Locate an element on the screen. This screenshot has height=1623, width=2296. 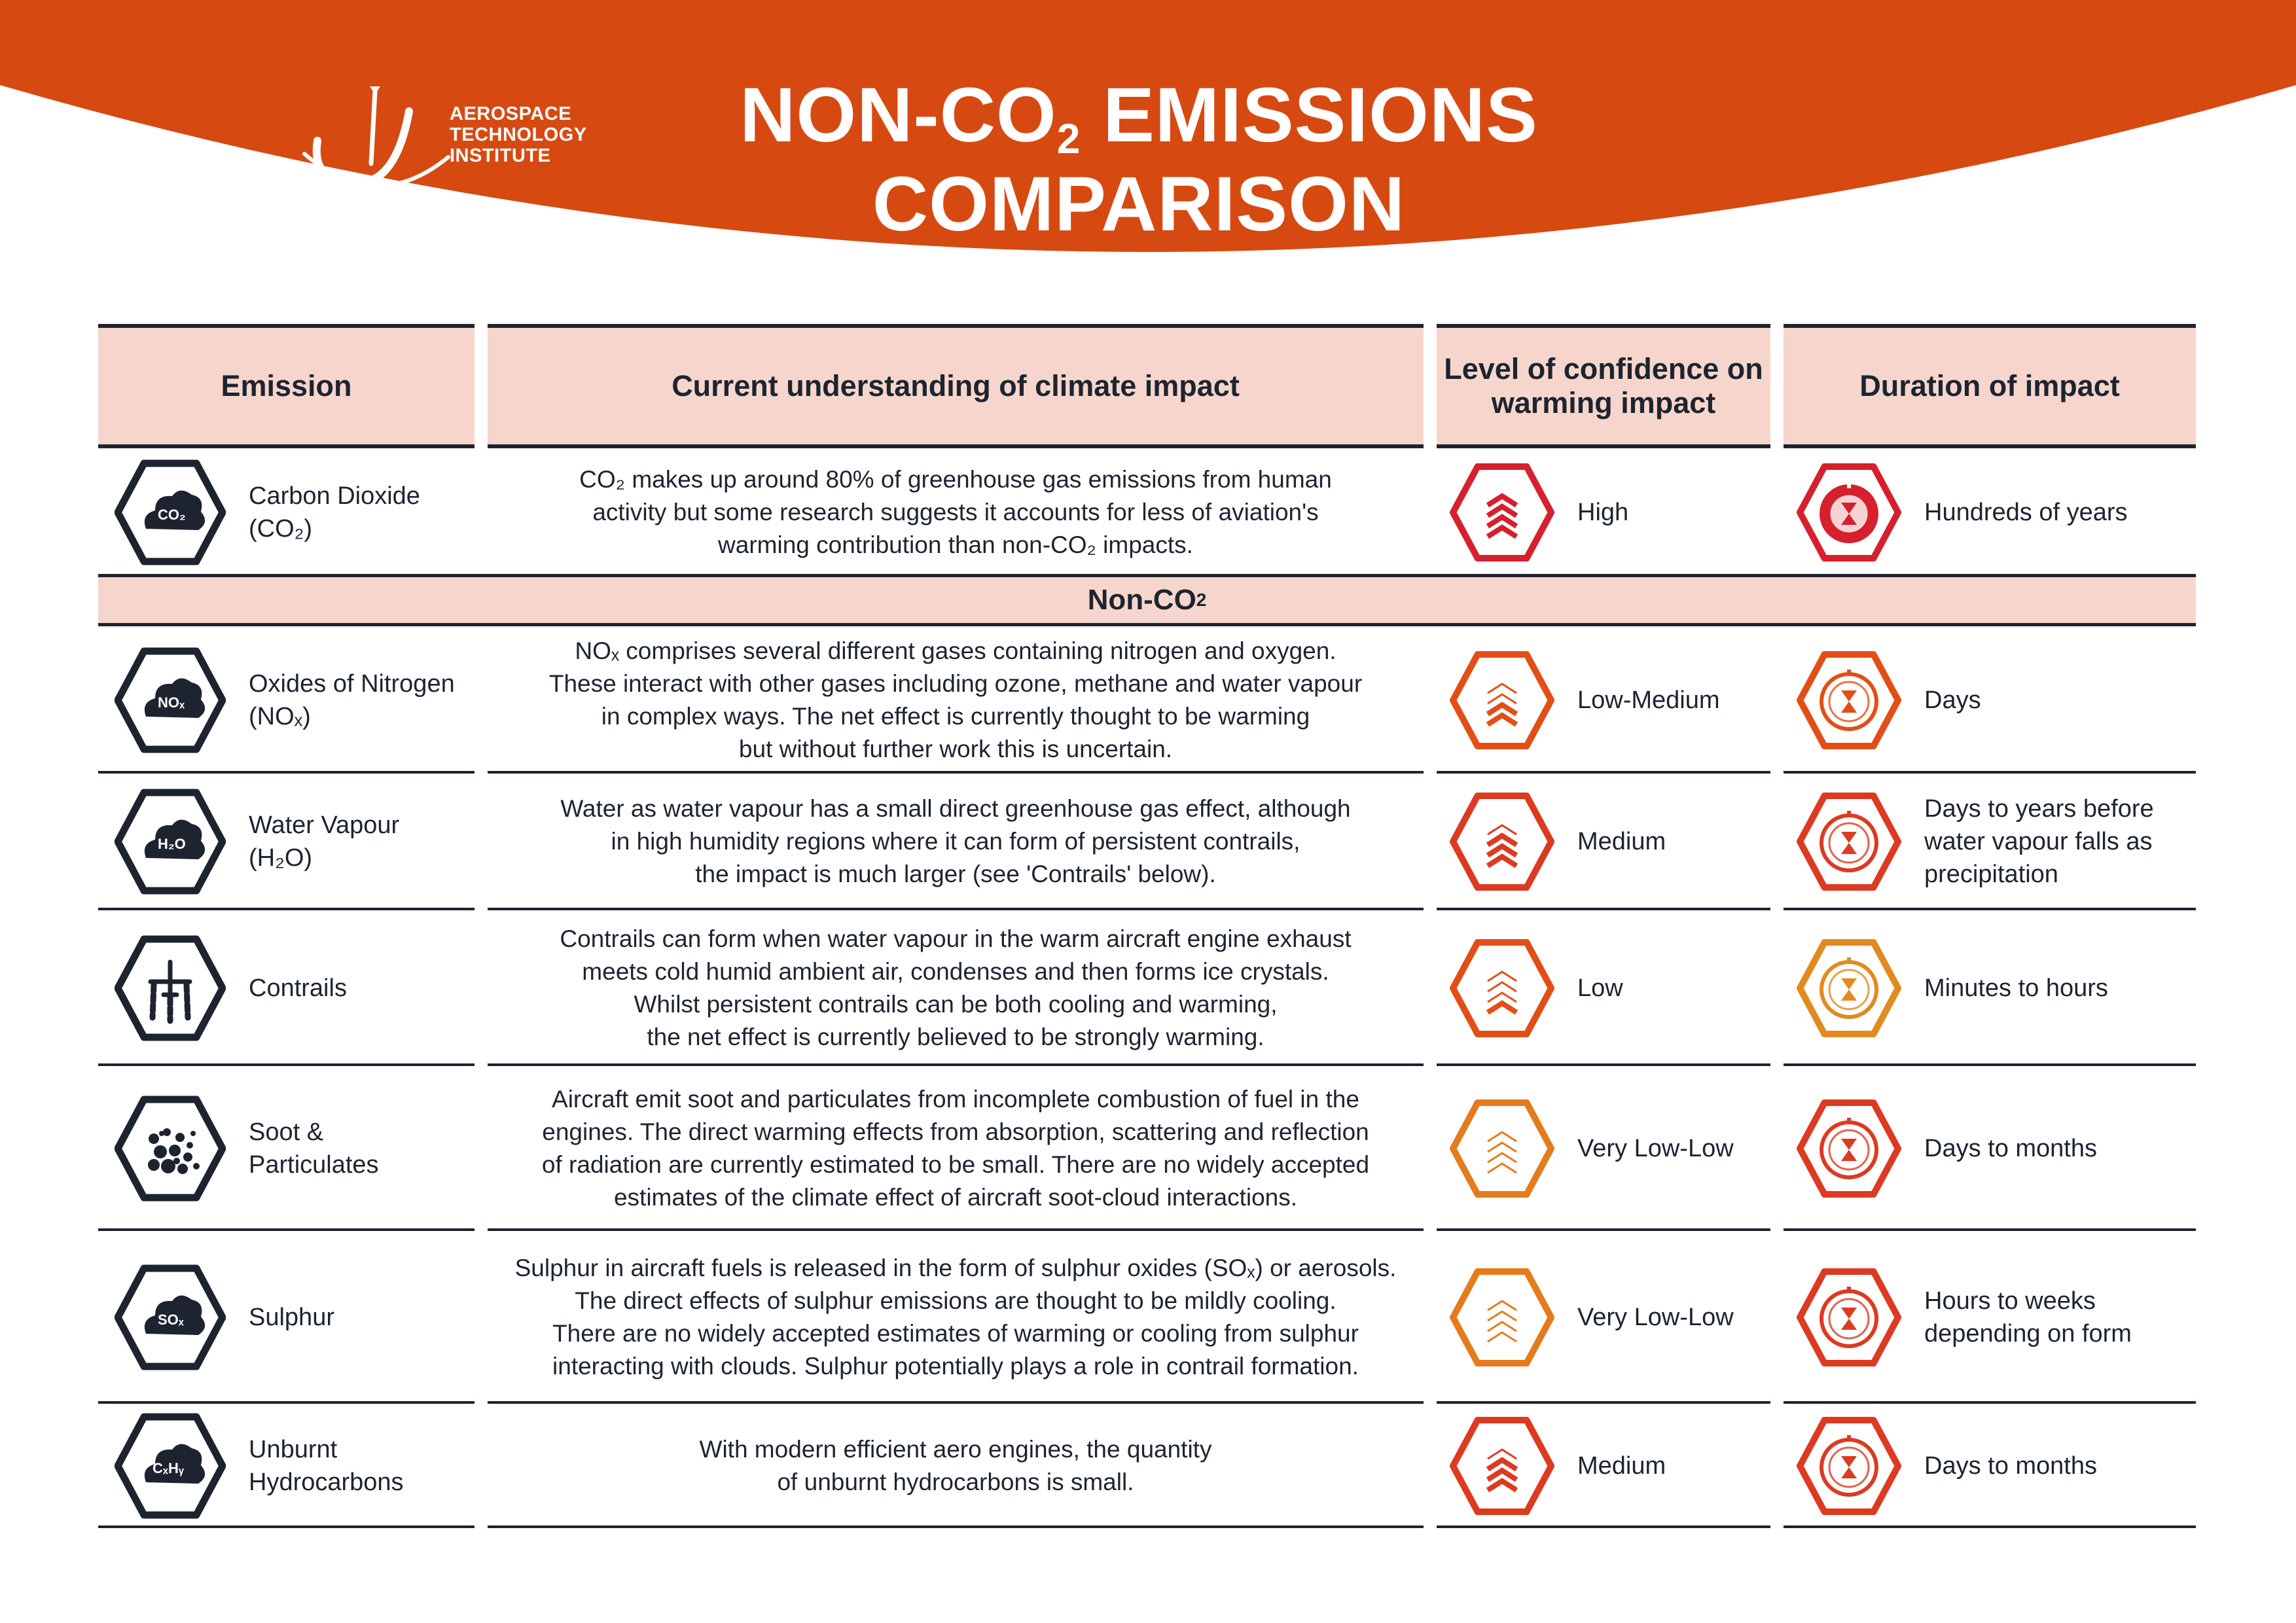
chem-label: H₂O is located at coordinates (172, 844).